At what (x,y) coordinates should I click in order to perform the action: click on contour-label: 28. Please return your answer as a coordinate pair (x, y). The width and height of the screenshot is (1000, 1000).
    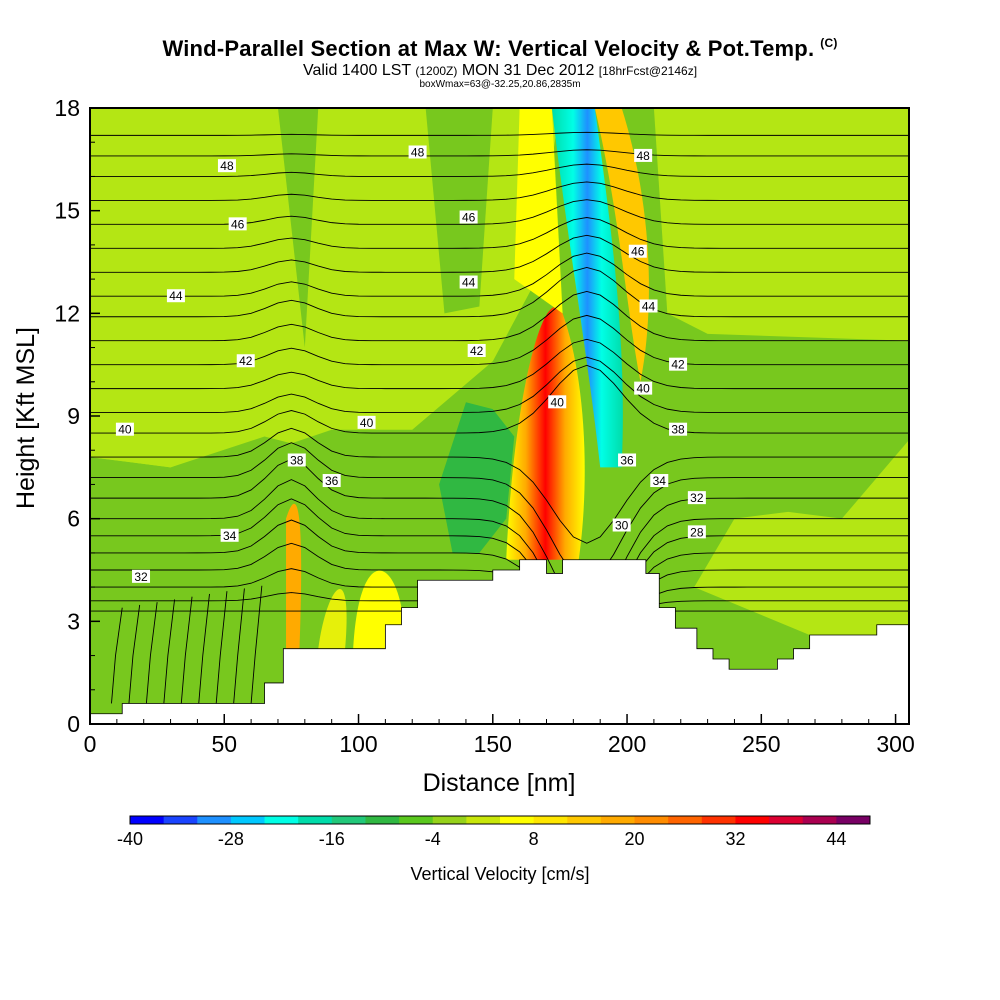
    Looking at the image, I should click on (696, 532).